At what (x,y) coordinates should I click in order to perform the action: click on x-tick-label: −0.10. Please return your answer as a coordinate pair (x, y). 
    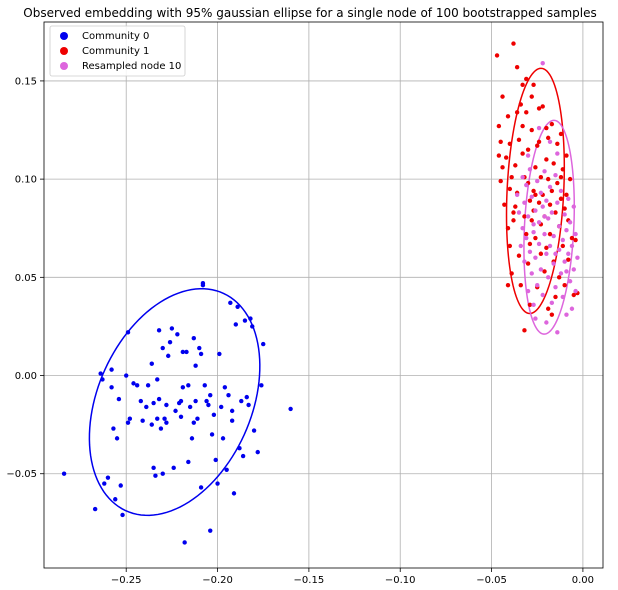
    Looking at the image, I should click on (400, 580).